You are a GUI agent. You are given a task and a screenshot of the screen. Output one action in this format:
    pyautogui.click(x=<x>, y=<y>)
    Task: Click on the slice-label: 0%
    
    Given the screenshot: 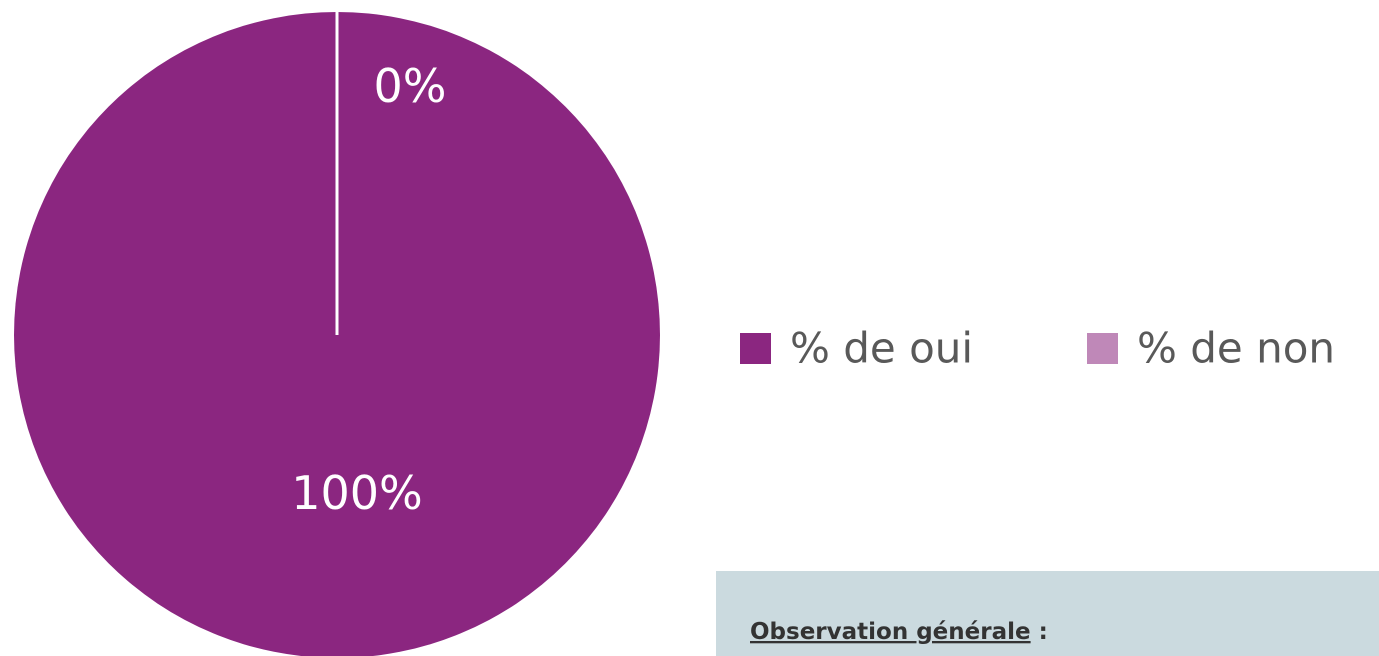 What is the action you would take?
    pyautogui.click(x=410, y=86)
    